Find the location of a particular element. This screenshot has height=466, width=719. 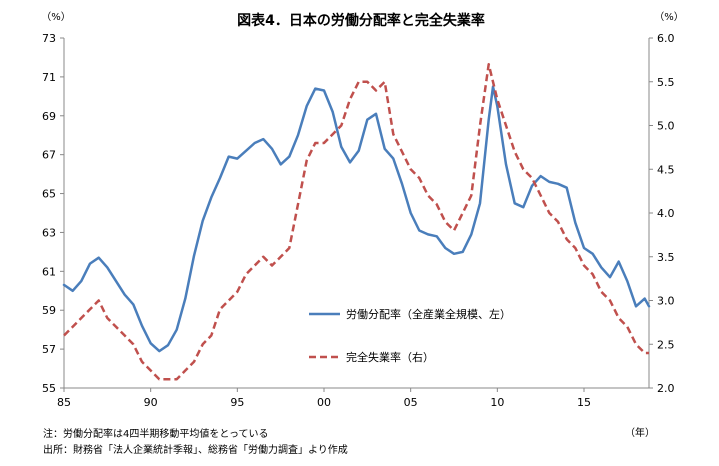

left-axis-unit: （%） is located at coordinates (56, 17).